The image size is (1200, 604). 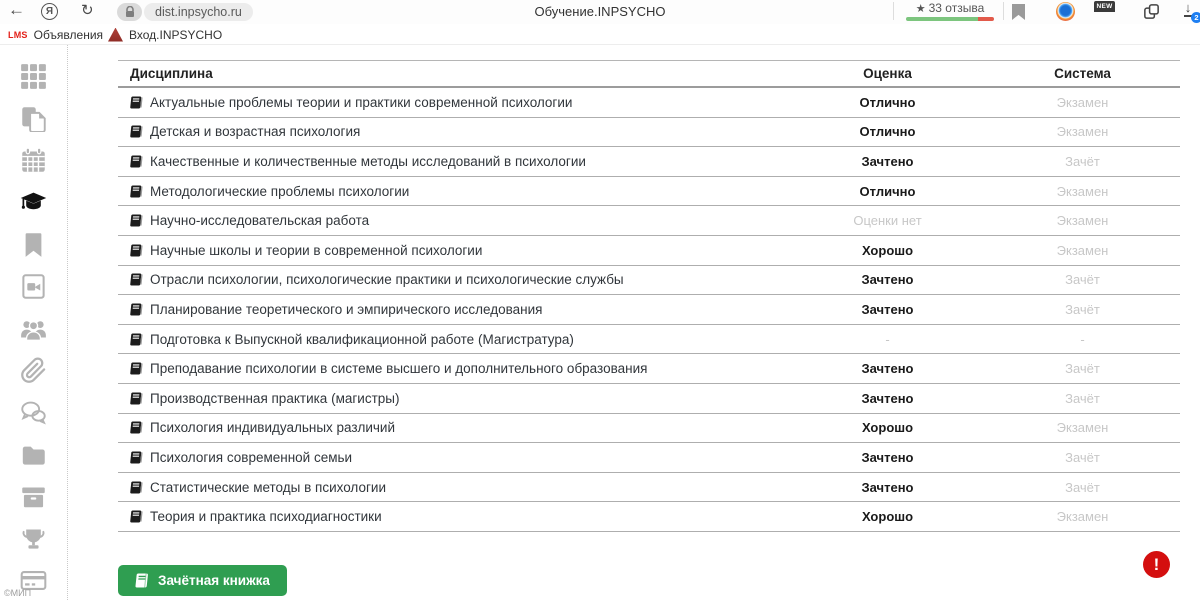 I want to click on sidebar-item-groups, so click(x=33, y=331).